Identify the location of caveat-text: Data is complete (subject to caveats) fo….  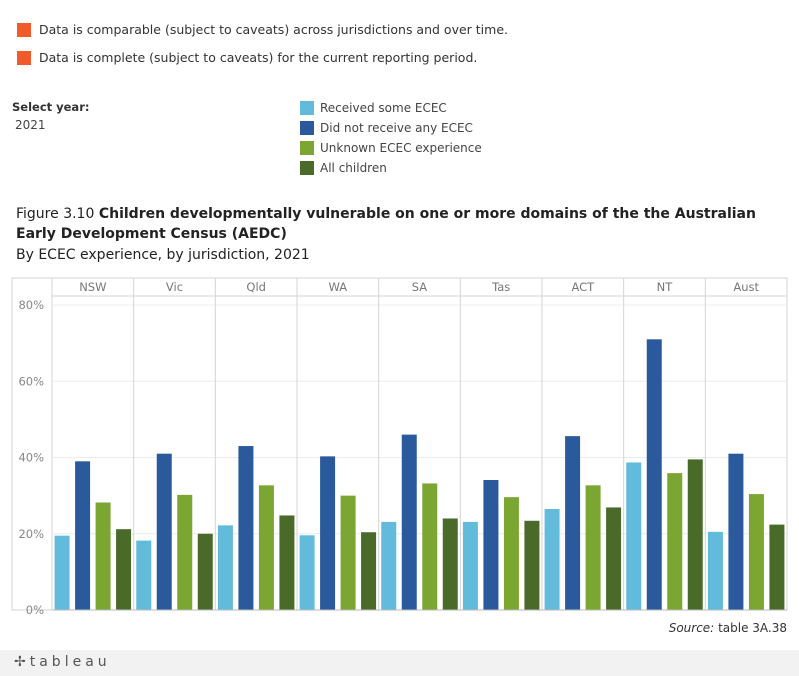
(258, 57).